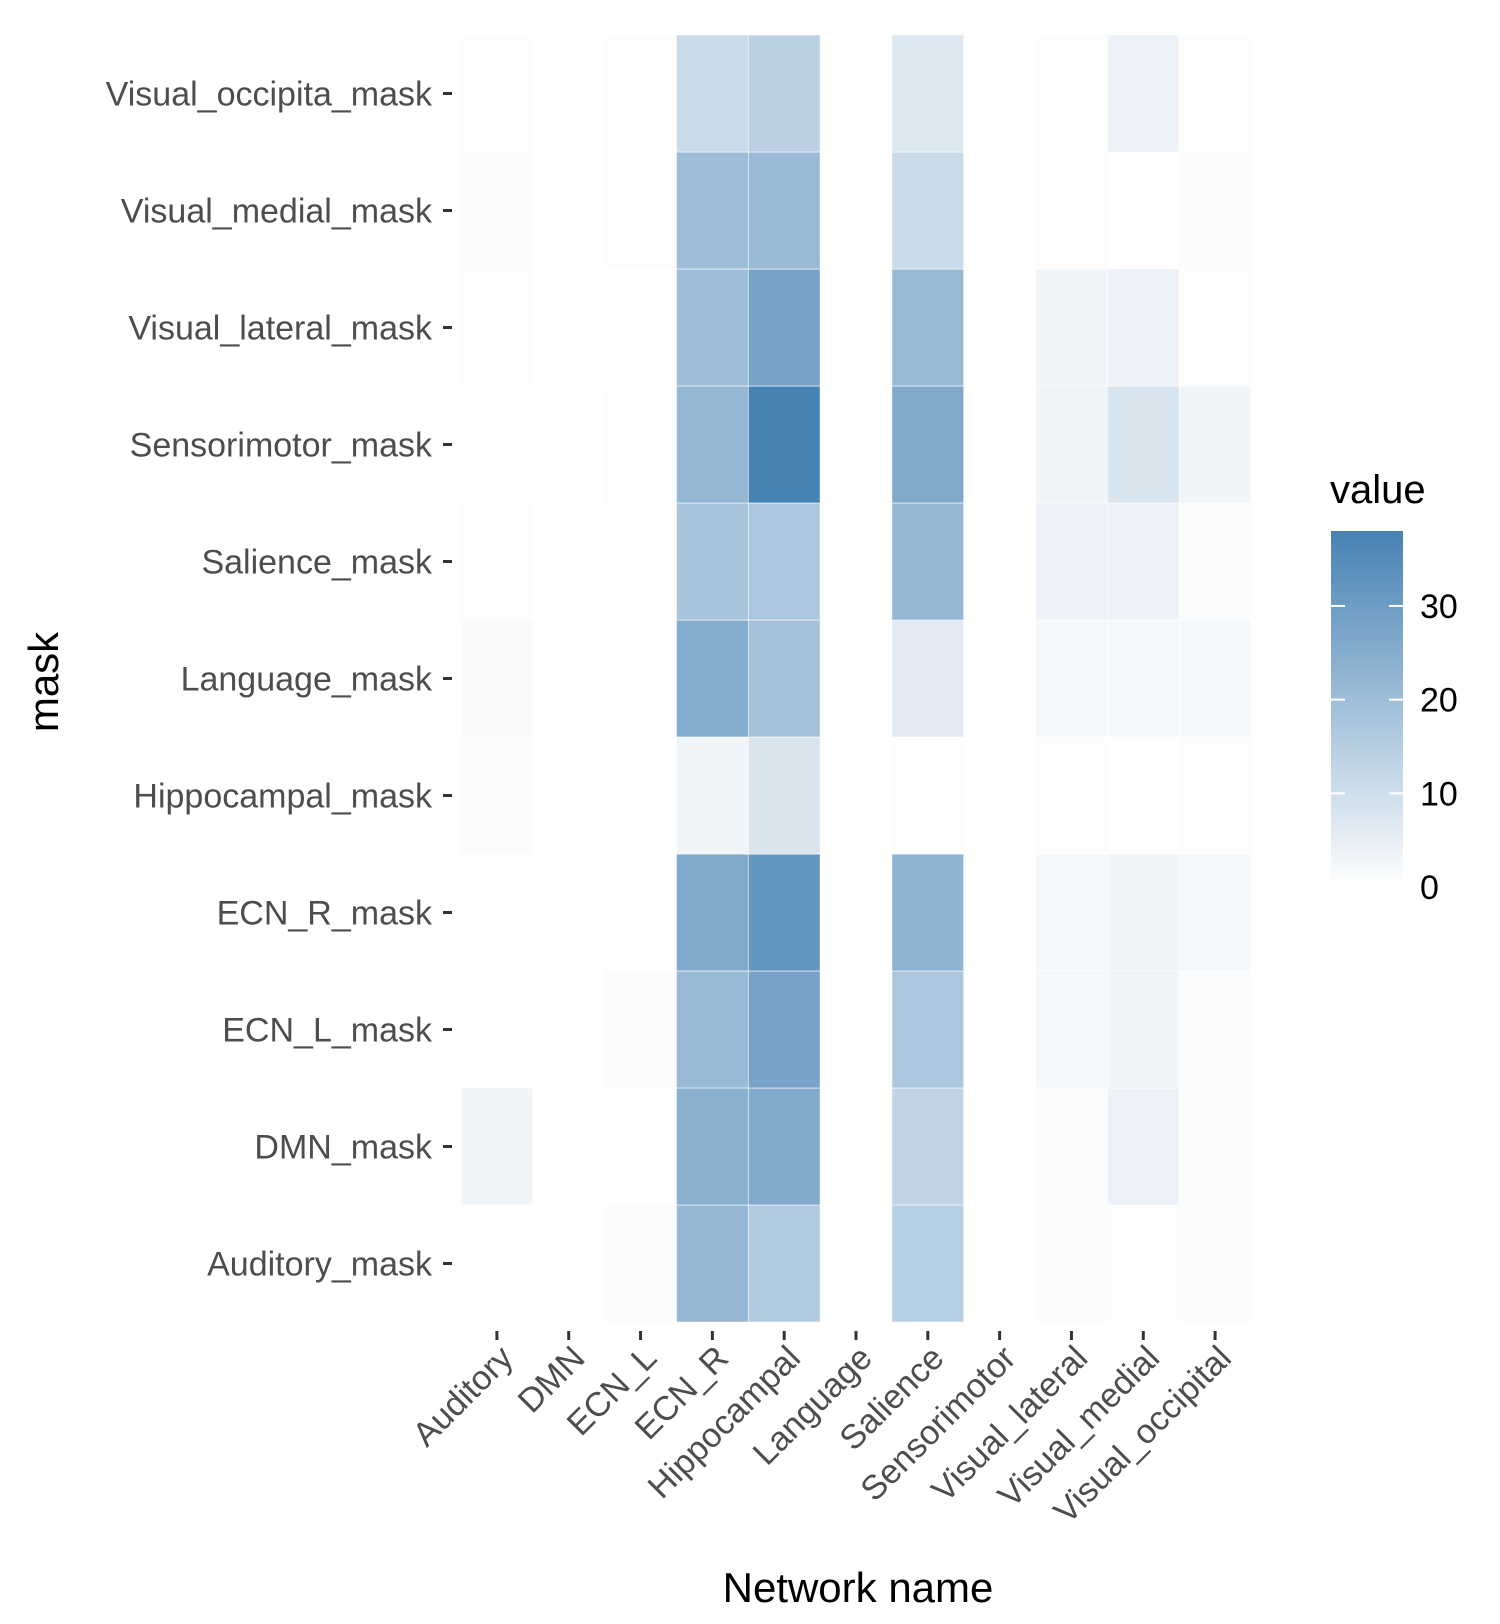  What do you see at coordinates (462, 1396) in the screenshot?
I see `x-tick-label: Auditory` at bounding box center [462, 1396].